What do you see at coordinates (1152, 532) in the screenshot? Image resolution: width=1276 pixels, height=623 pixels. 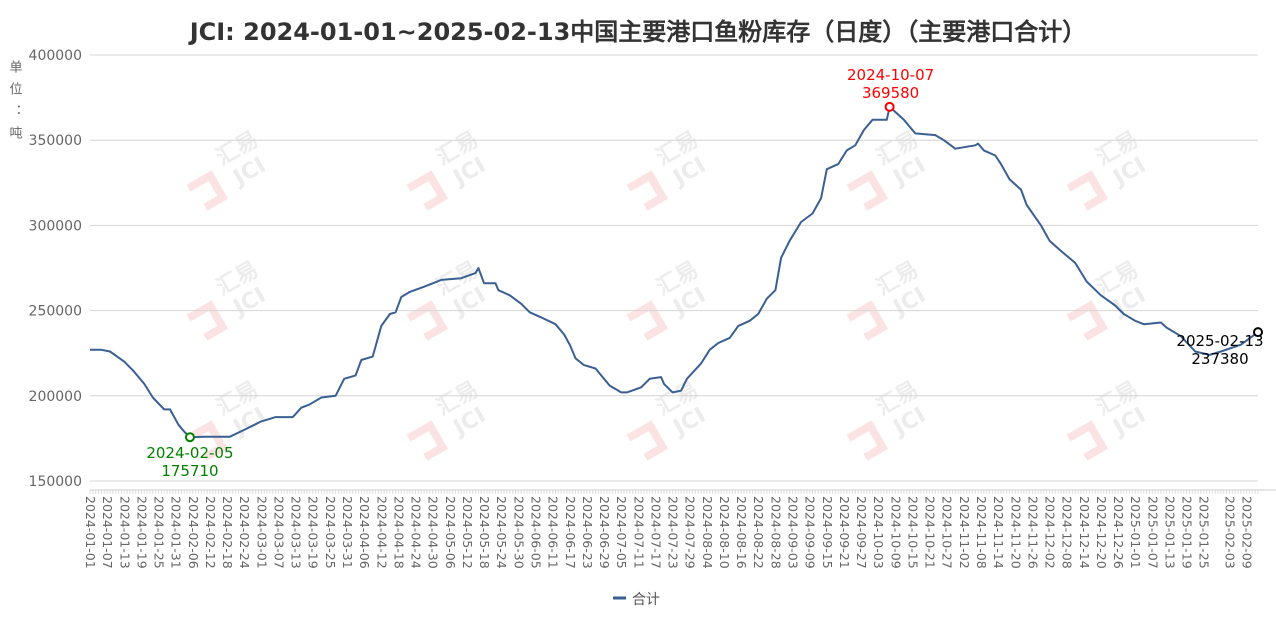 I see `x-tick-label: 2025-01-07` at bounding box center [1152, 532].